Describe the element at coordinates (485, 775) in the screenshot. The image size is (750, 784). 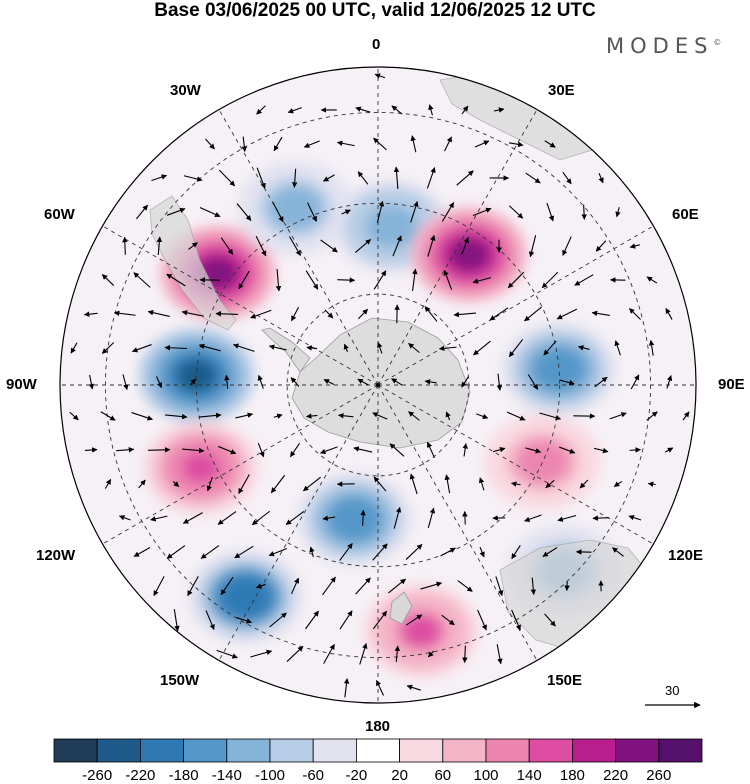
I see `colorbar-tick-label: 100` at that location.